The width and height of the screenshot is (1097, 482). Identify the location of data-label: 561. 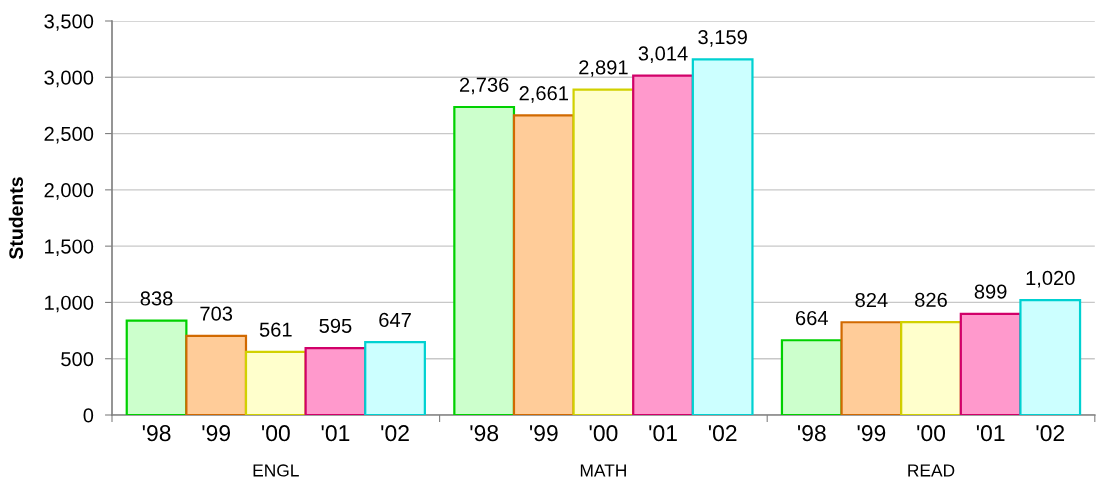
(275, 329).